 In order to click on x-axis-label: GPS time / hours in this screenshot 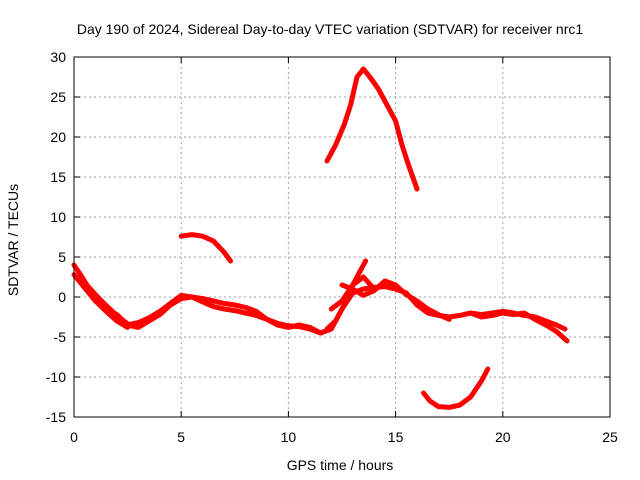, I will do `click(340, 465)`.